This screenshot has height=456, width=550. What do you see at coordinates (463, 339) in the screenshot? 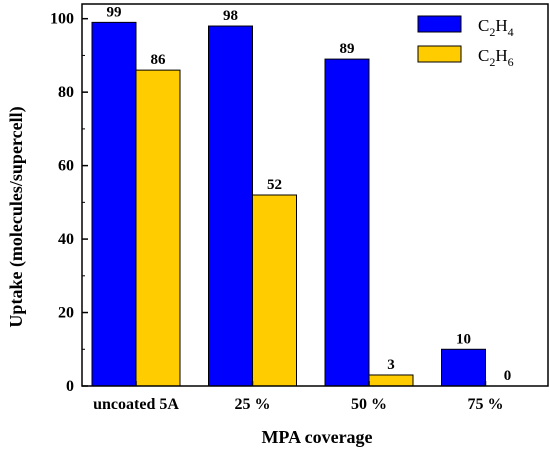
I see `data-label-c2h4-3: 10` at bounding box center [463, 339].